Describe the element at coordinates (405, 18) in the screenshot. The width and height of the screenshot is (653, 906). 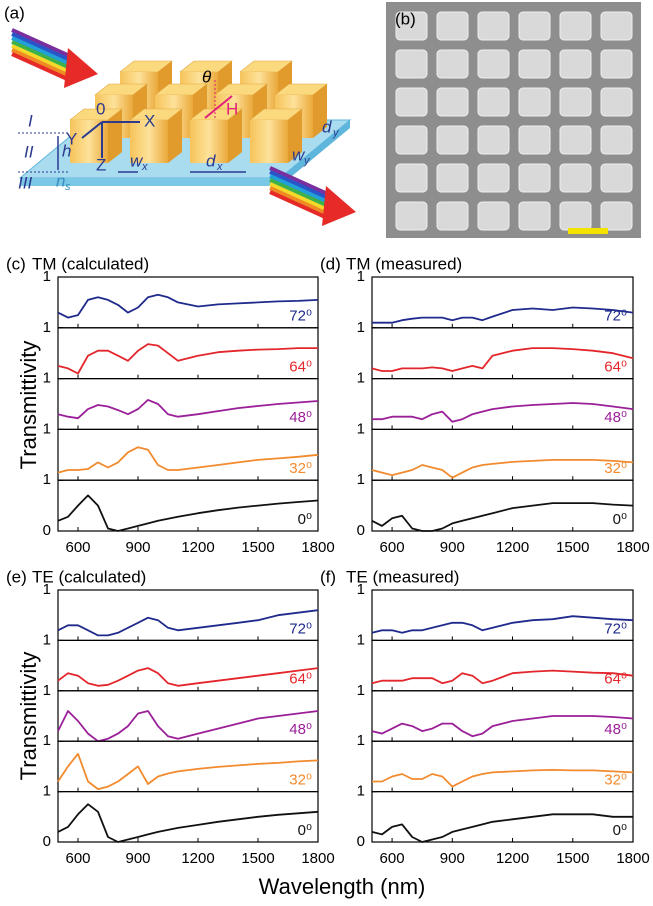
I see `panel-label: (b)` at that location.